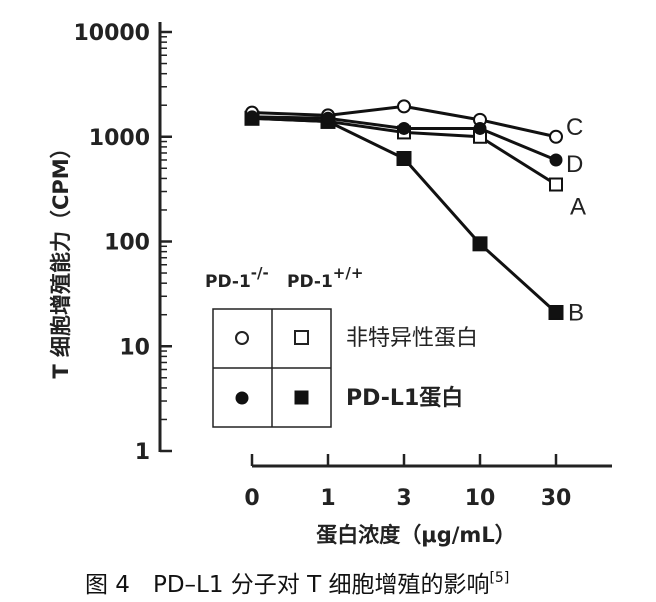  Describe the element at coordinates (260, 273) in the screenshot. I see `legend-col-header-knockout-sup: -/-` at that location.